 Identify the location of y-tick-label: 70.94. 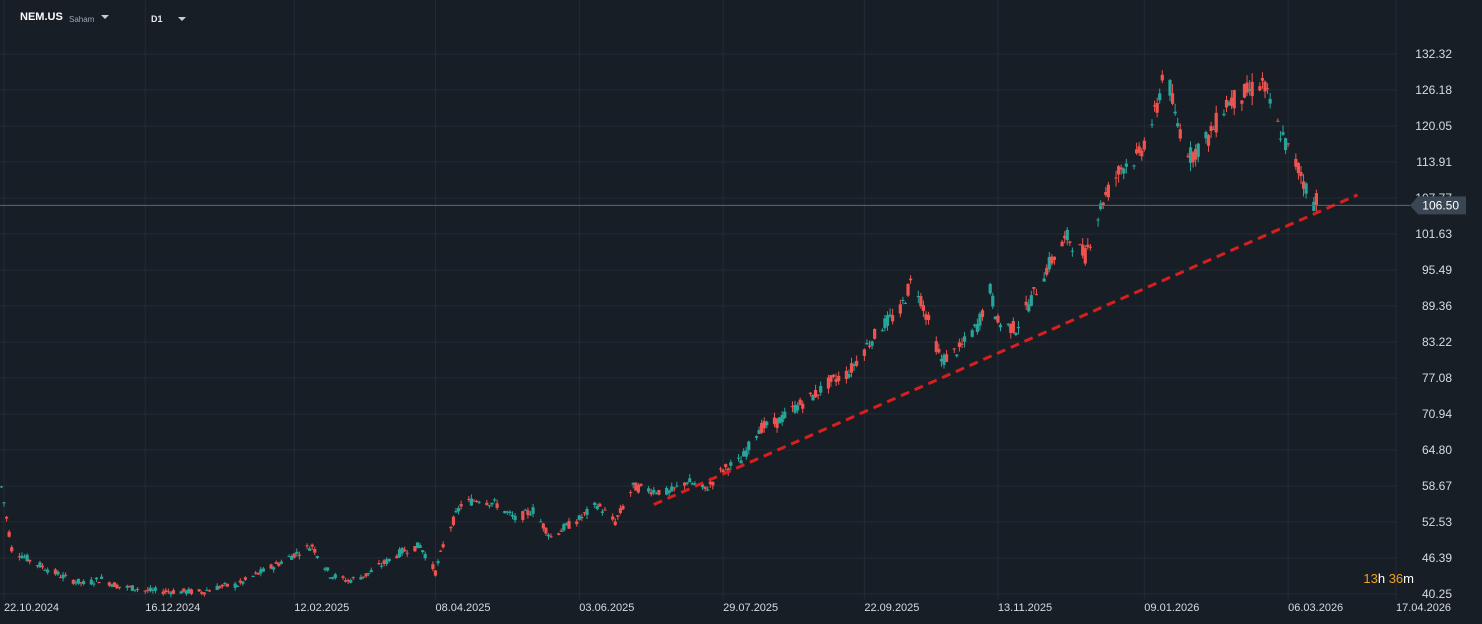
(1437, 414).